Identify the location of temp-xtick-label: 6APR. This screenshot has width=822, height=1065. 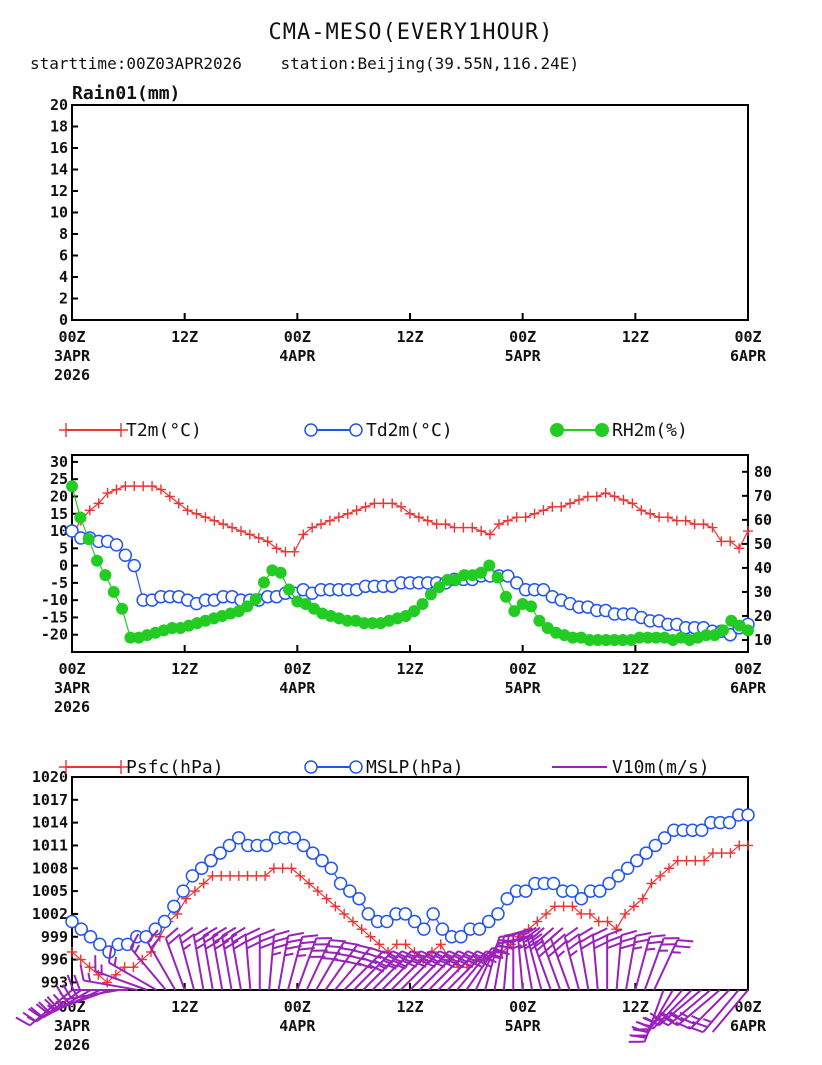
(748, 688).